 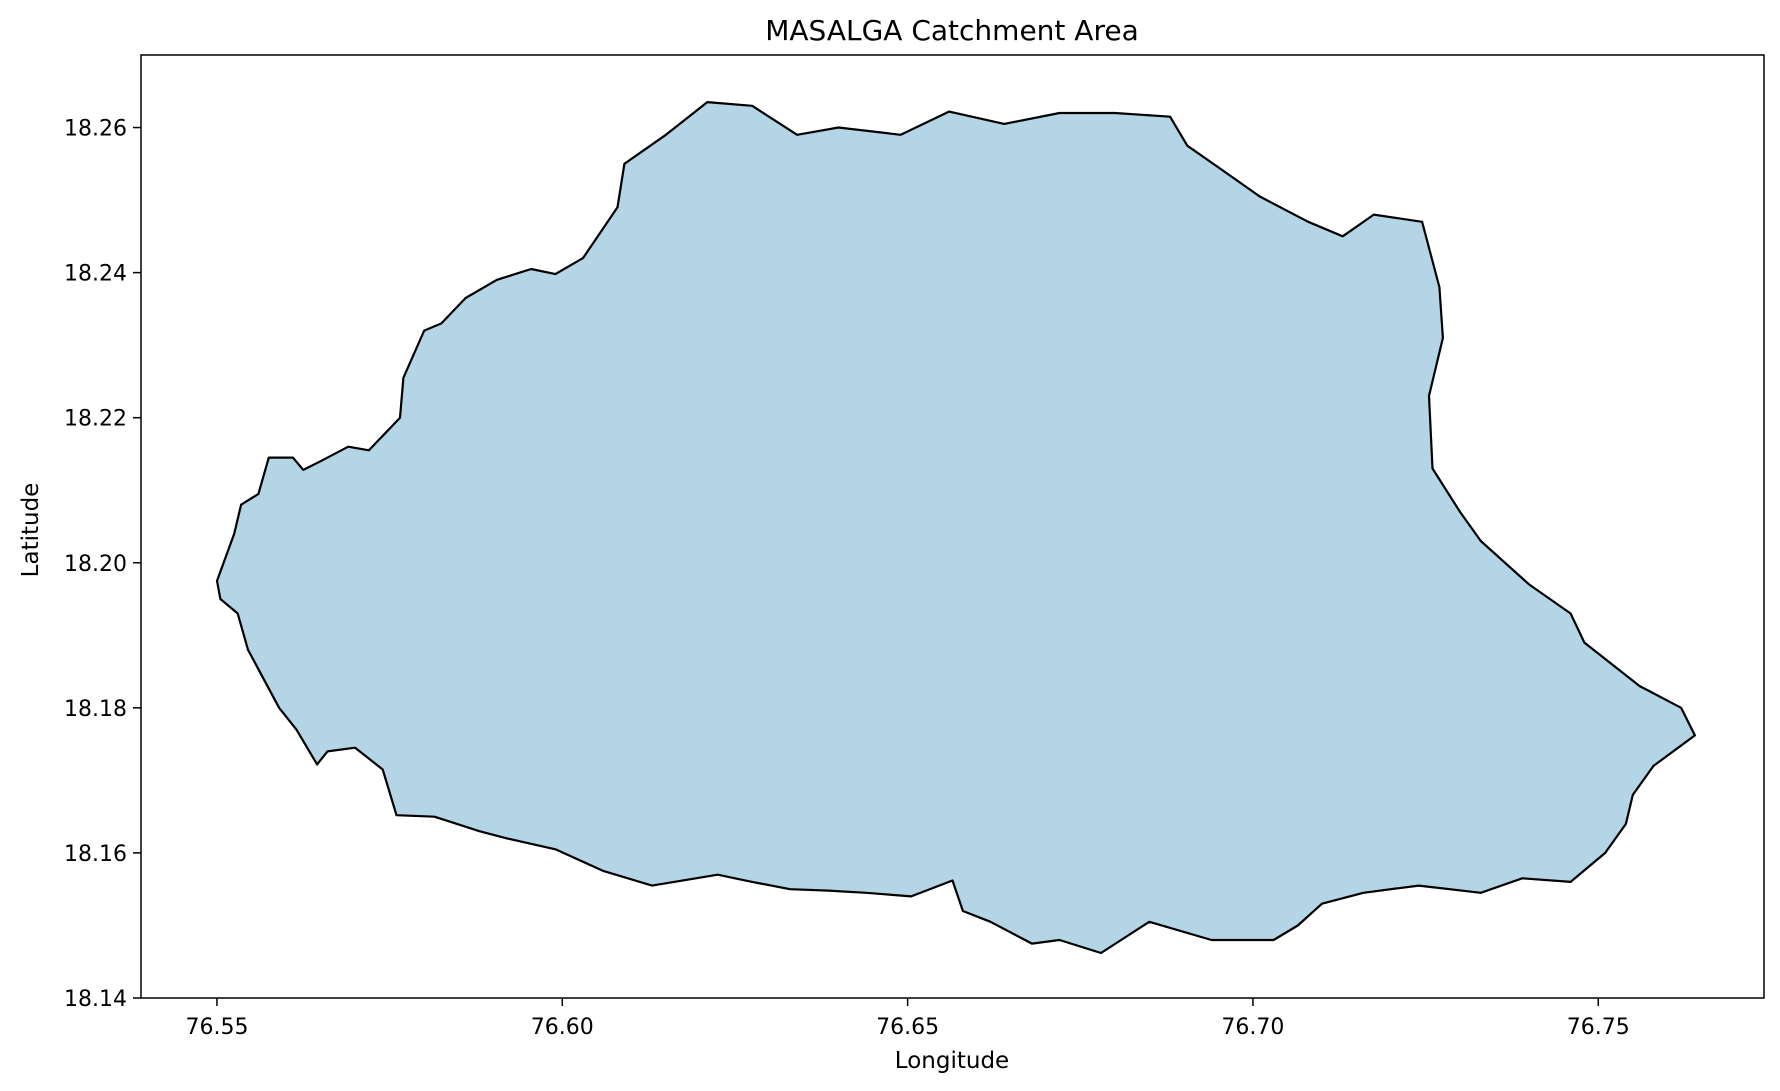 What do you see at coordinates (1598, 1027) in the screenshot?
I see `x-tick-label: 76.75` at bounding box center [1598, 1027].